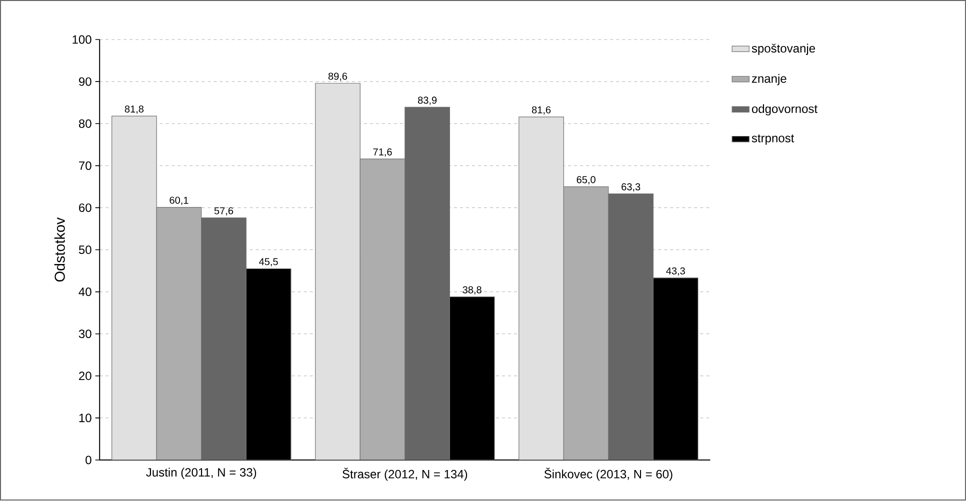  Describe the element at coordinates (785, 110) in the screenshot. I see `legend-label: odgovornost` at that location.